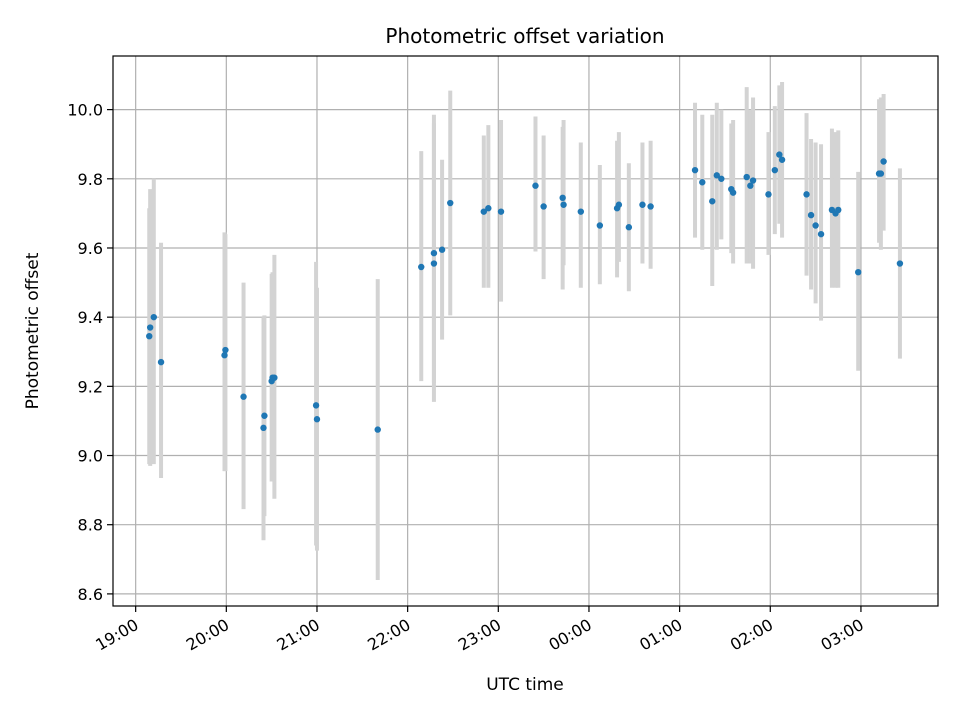  What do you see at coordinates (33, 330) in the screenshot?
I see `y-axis-label: Photometric offset` at bounding box center [33, 330].